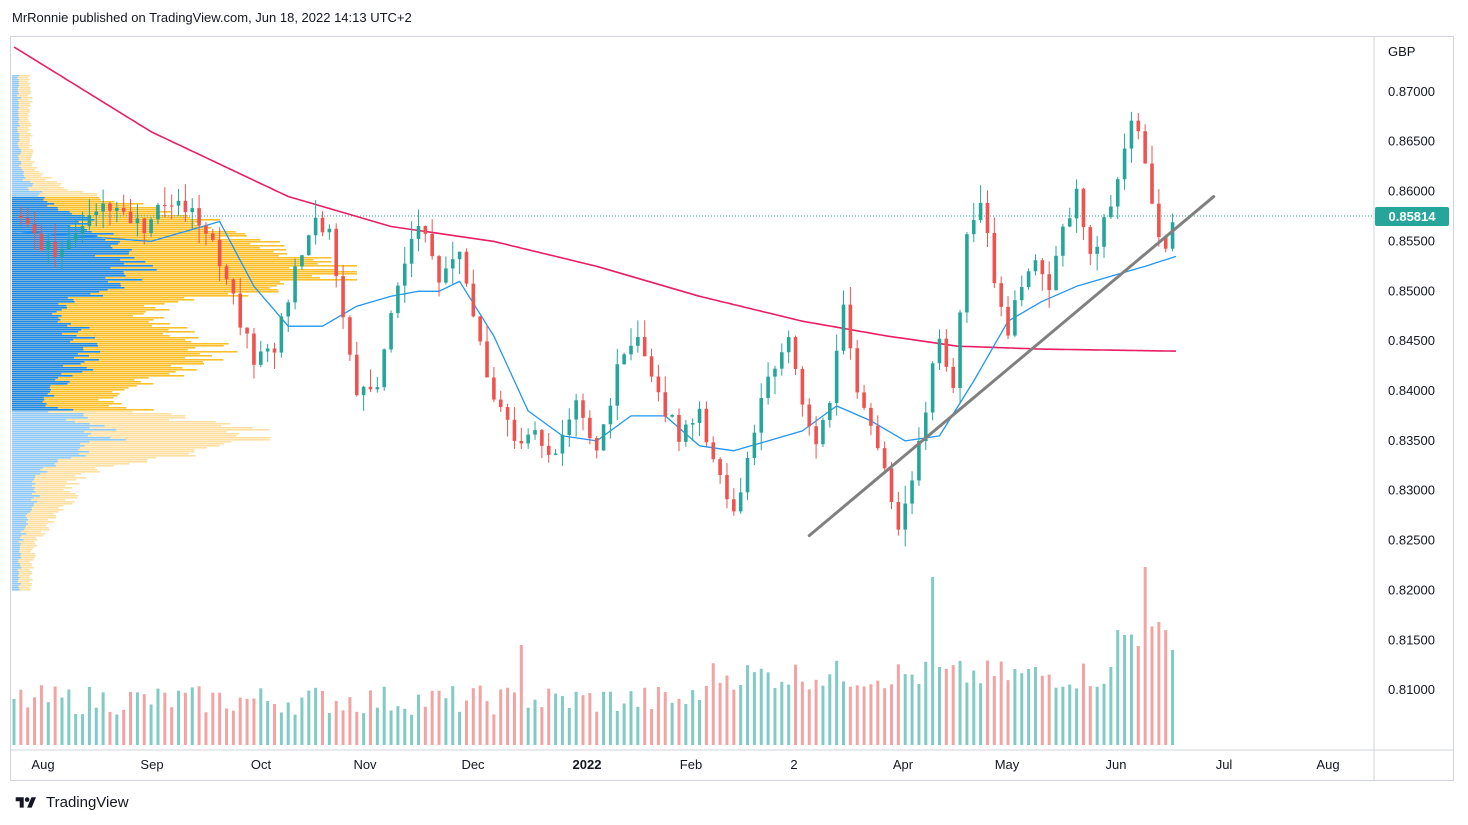  What do you see at coordinates (1411, 240) in the screenshot?
I see `price-tick-label: 0.85500` at bounding box center [1411, 240].